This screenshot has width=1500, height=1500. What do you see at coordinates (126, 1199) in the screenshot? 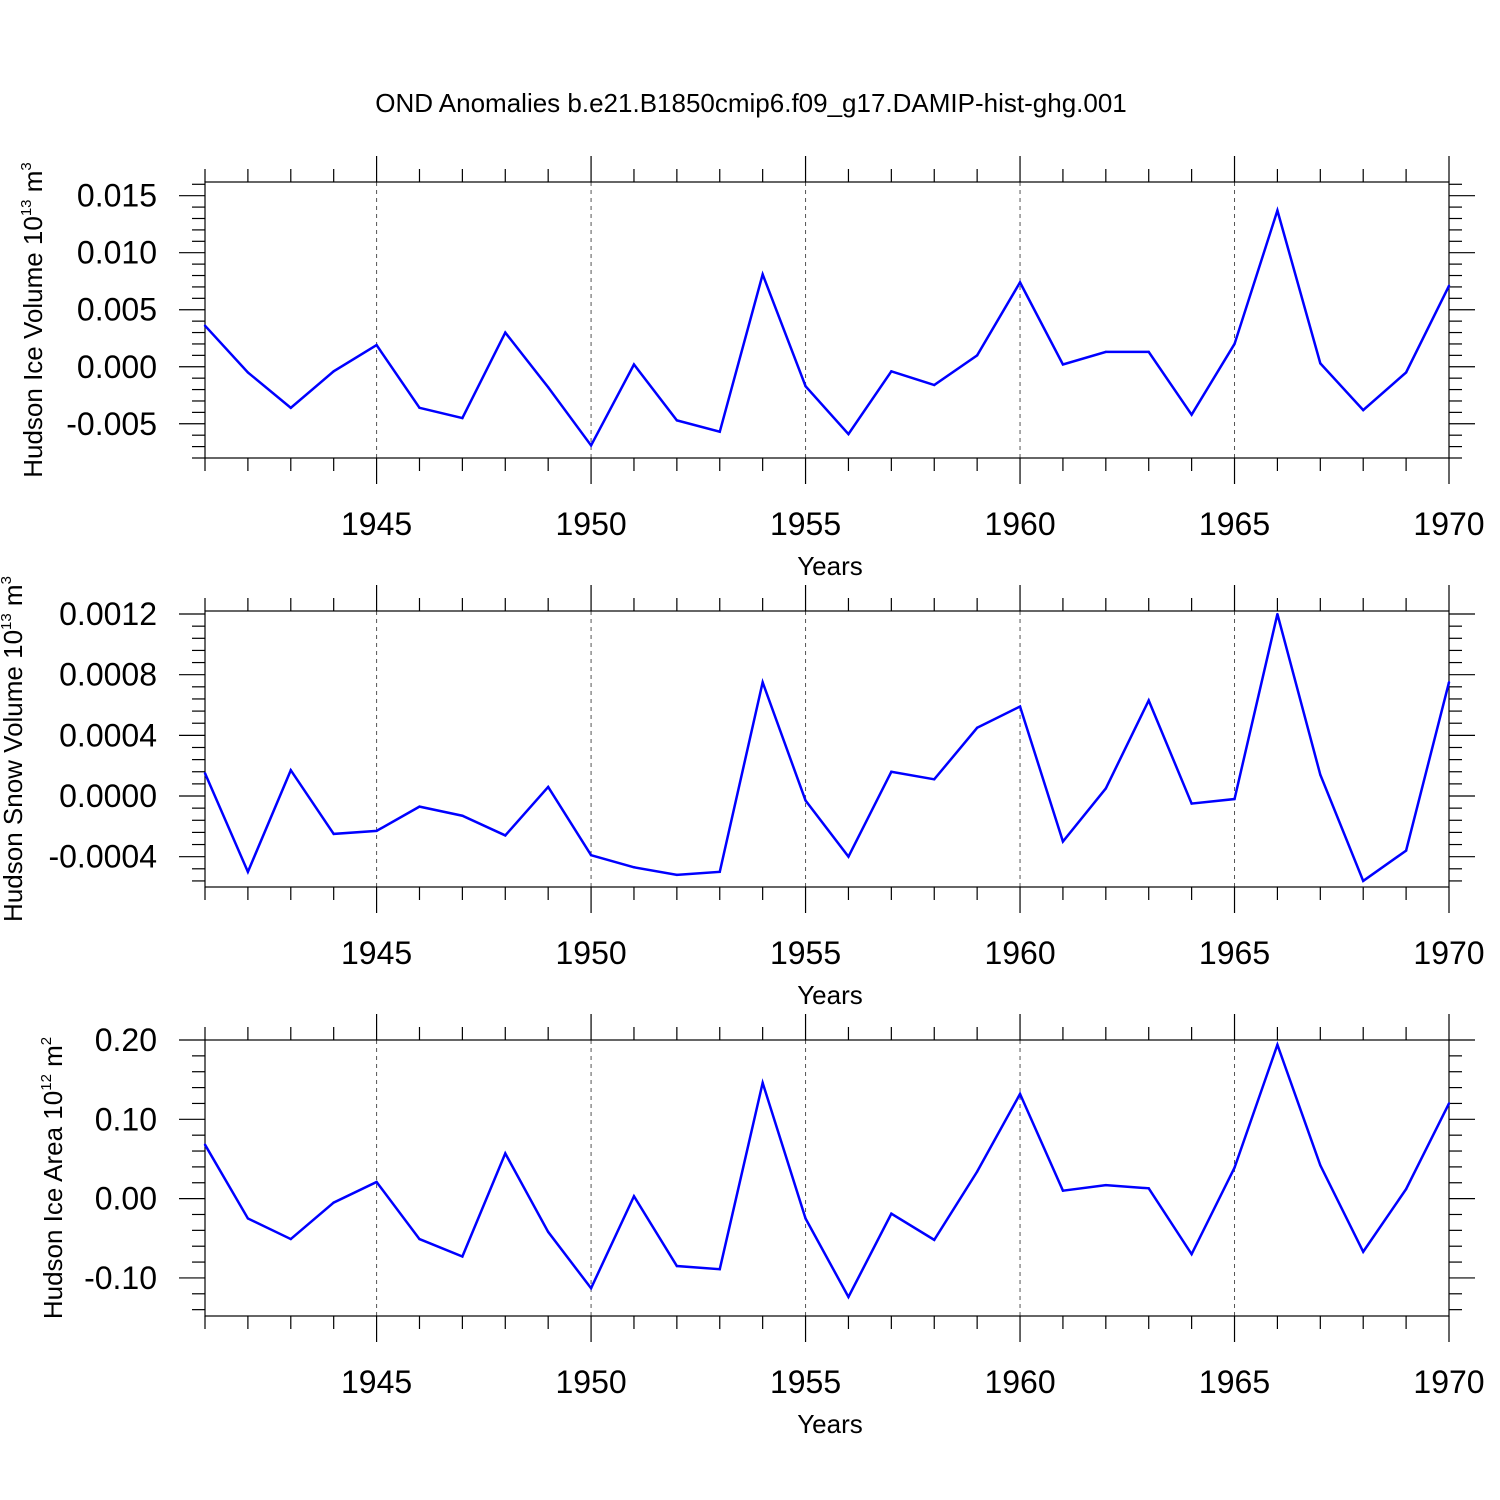
I see `y-tick-label: 0.00` at bounding box center [126, 1199].